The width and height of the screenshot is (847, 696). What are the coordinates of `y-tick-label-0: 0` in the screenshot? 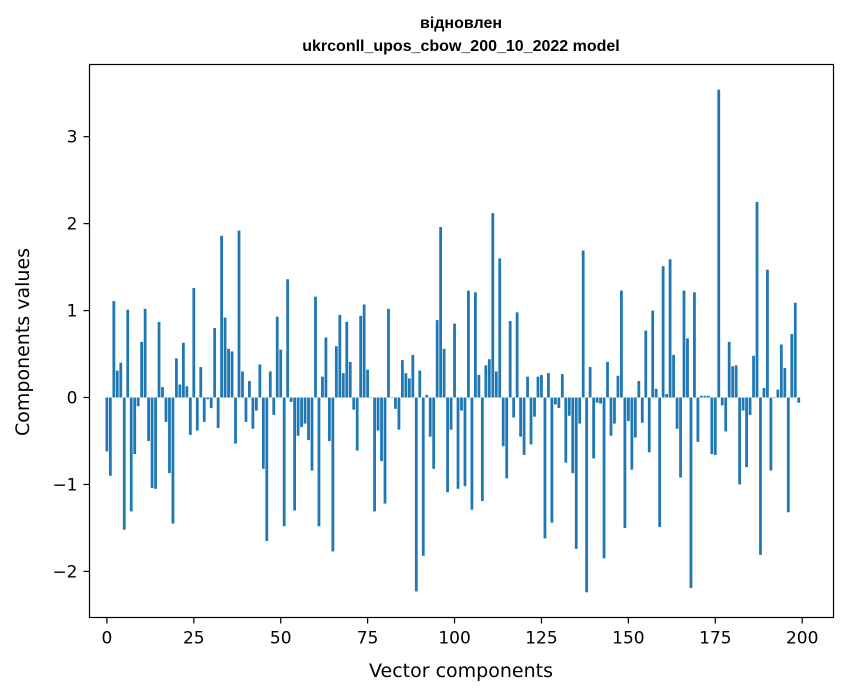 It's located at (72, 399).